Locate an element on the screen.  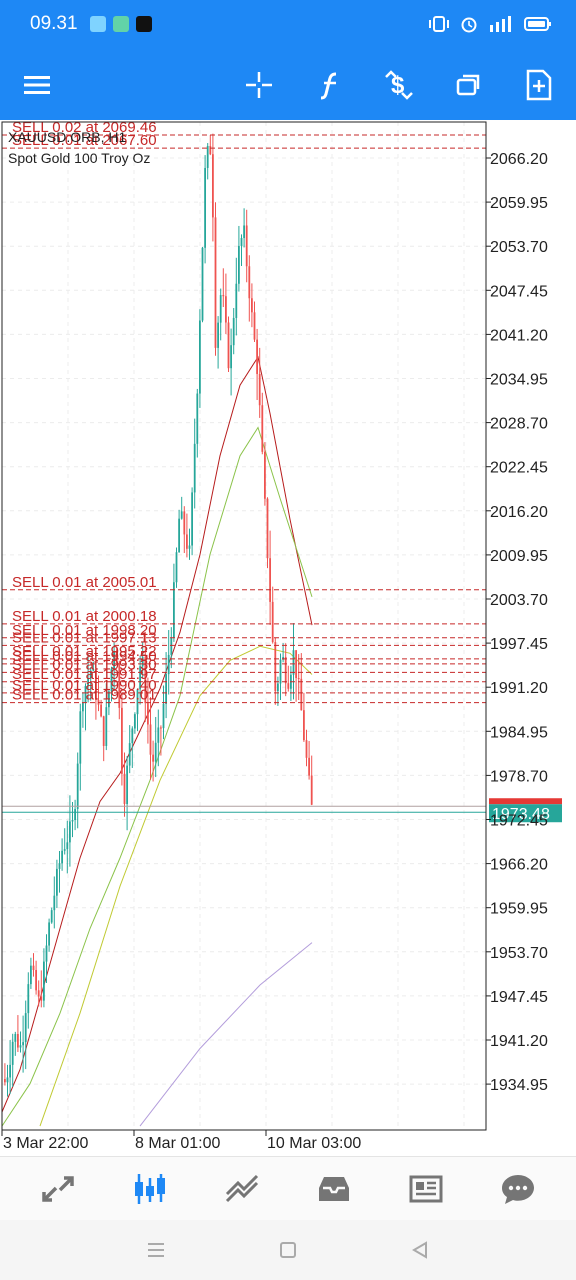
signal-icon is located at coordinates (500, 24).